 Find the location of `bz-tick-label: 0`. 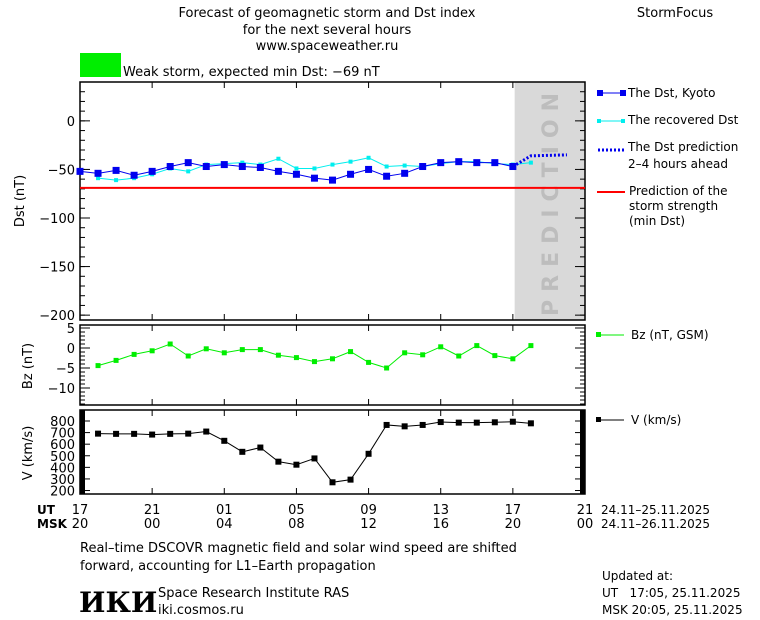

bz-tick-label: 0 is located at coordinates (71, 349).